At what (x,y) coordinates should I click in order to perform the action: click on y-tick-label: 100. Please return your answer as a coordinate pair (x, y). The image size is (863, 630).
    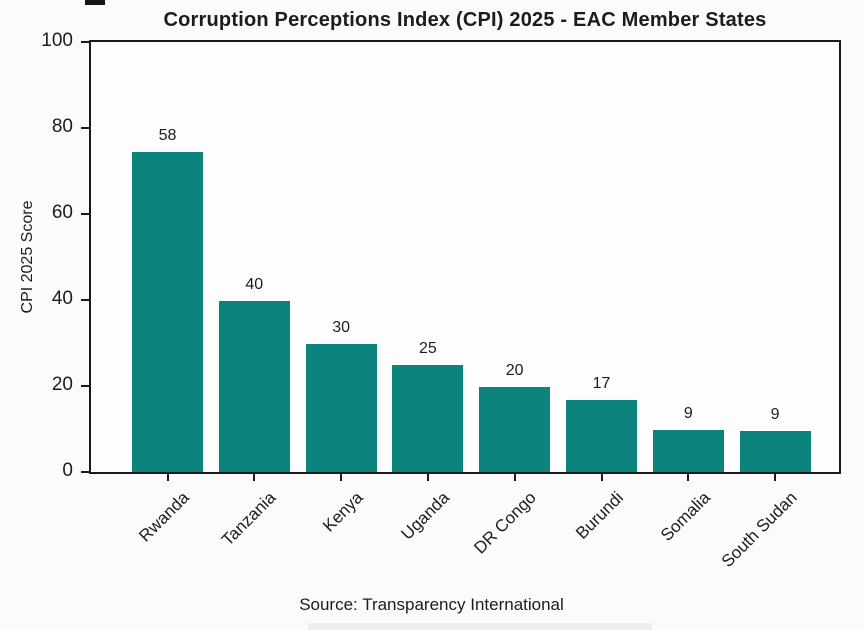
    Looking at the image, I should click on (57, 40).